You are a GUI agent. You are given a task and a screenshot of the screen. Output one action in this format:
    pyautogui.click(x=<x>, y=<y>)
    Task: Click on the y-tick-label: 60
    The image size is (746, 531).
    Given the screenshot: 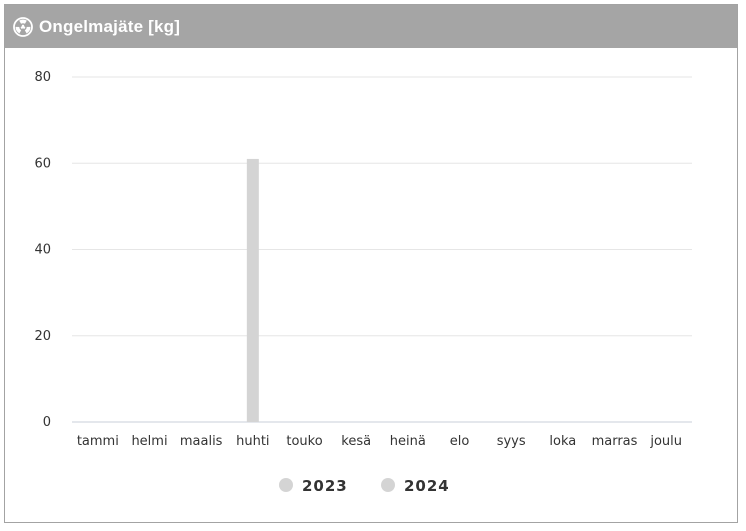 What is the action you would take?
    pyautogui.click(x=42, y=163)
    